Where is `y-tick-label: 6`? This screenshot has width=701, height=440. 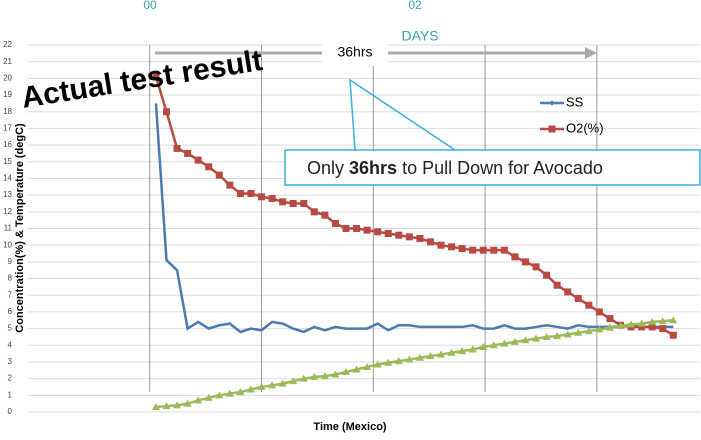
y-tick-label: 6 is located at coordinates (10, 311).